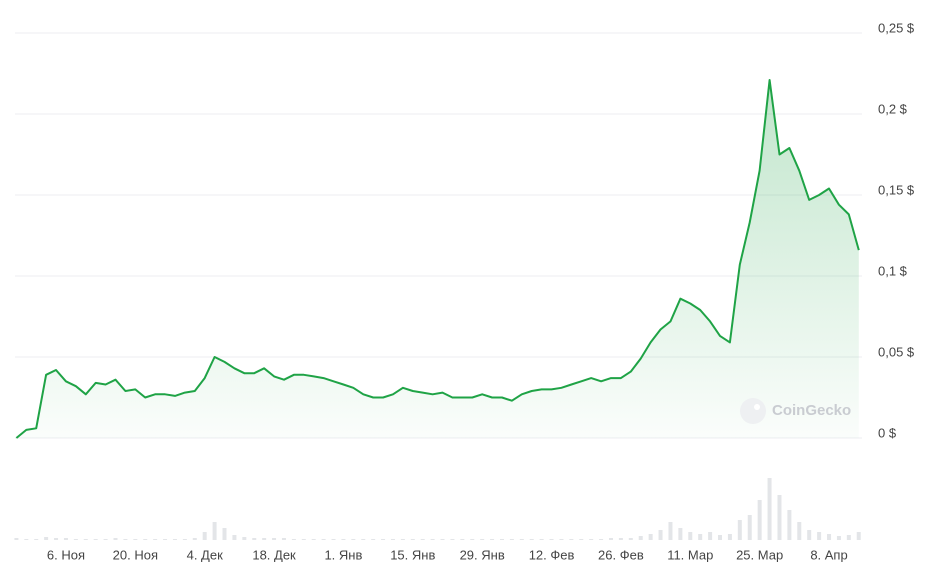 The width and height of the screenshot is (936, 588). What do you see at coordinates (896, 189) in the screenshot?
I see `y-tick-label: 0,15 $` at bounding box center [896, 189].